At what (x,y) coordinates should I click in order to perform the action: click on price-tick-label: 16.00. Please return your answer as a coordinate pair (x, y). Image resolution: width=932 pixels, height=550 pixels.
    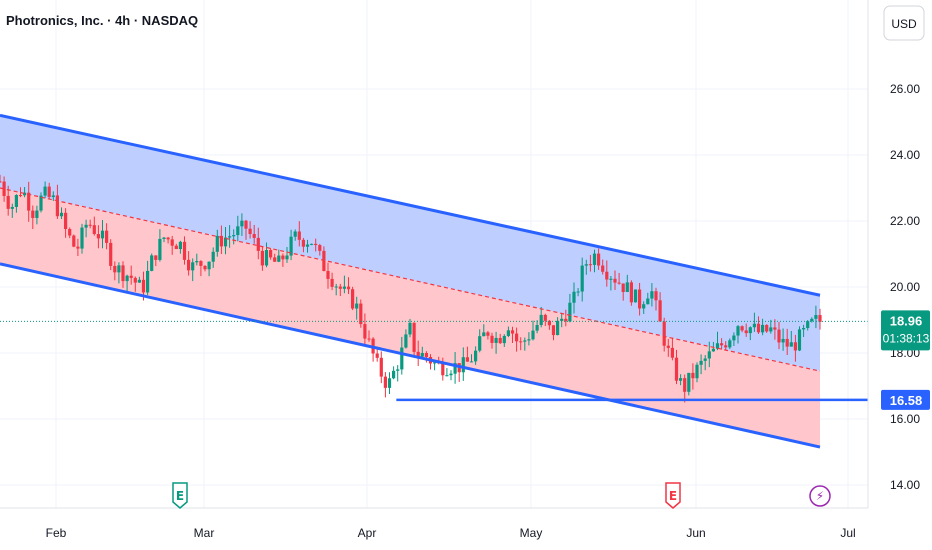
    Looking at the image, I should click on (905, 419).